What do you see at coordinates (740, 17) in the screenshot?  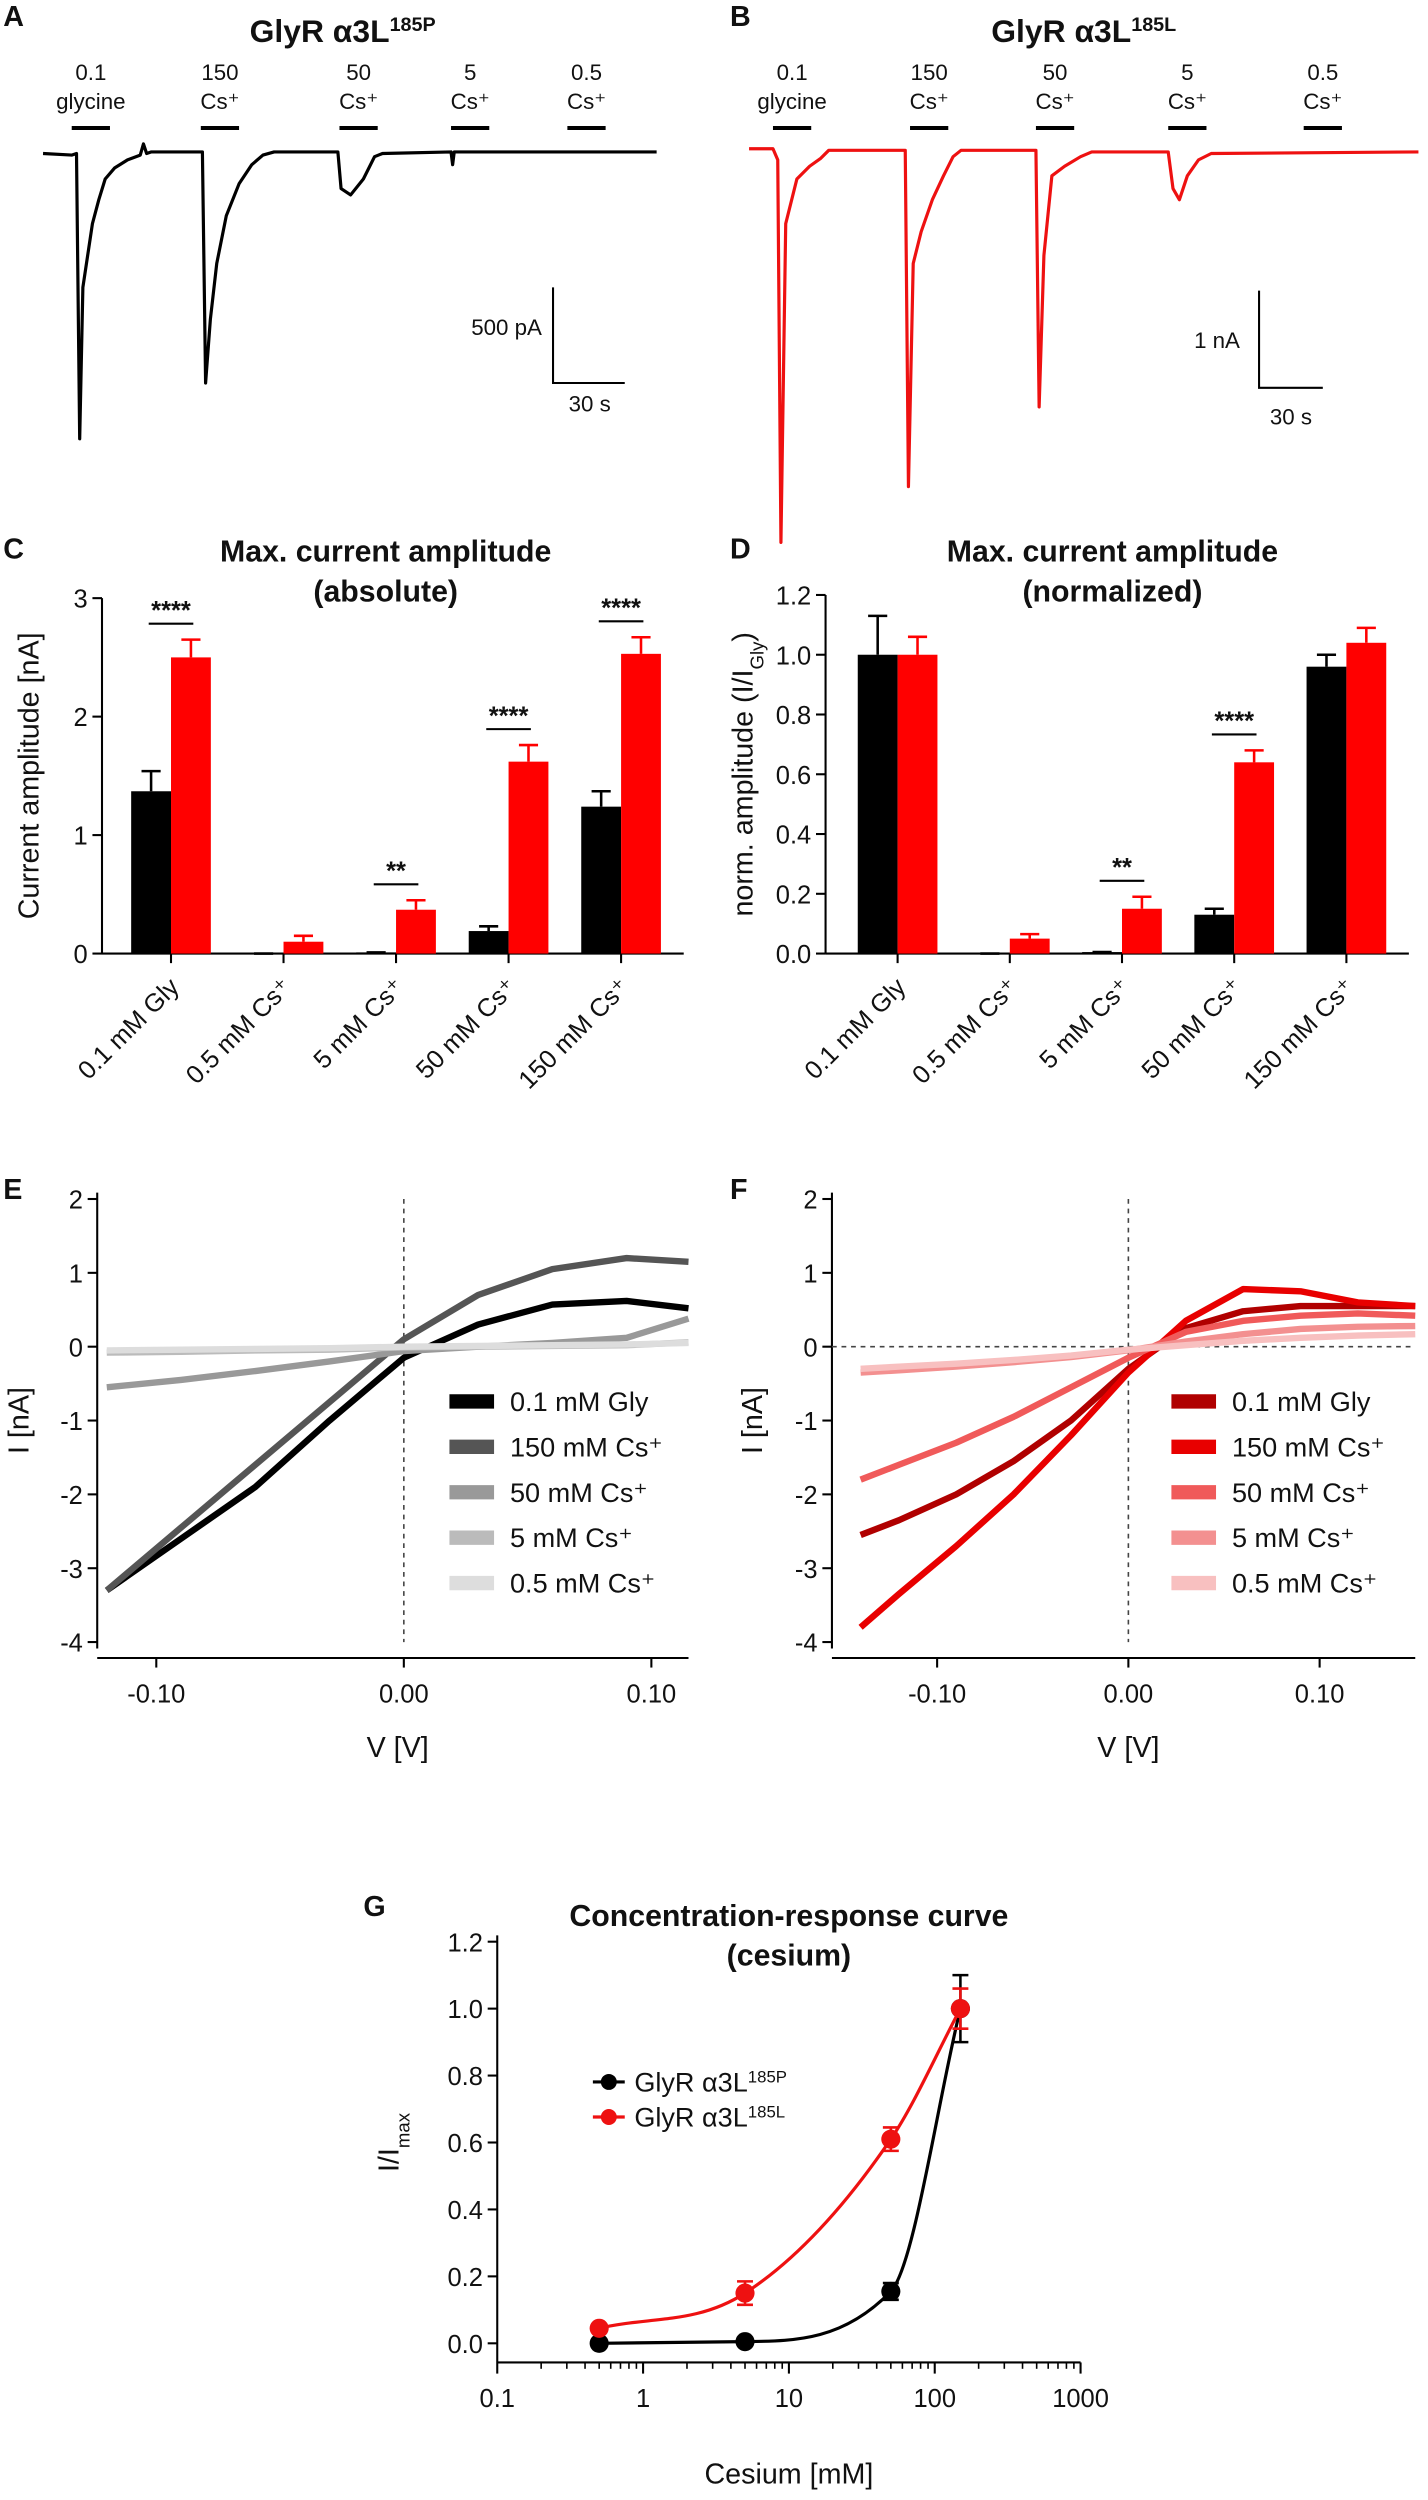 I see `panel-label: B` at bounding box center [740, 17].